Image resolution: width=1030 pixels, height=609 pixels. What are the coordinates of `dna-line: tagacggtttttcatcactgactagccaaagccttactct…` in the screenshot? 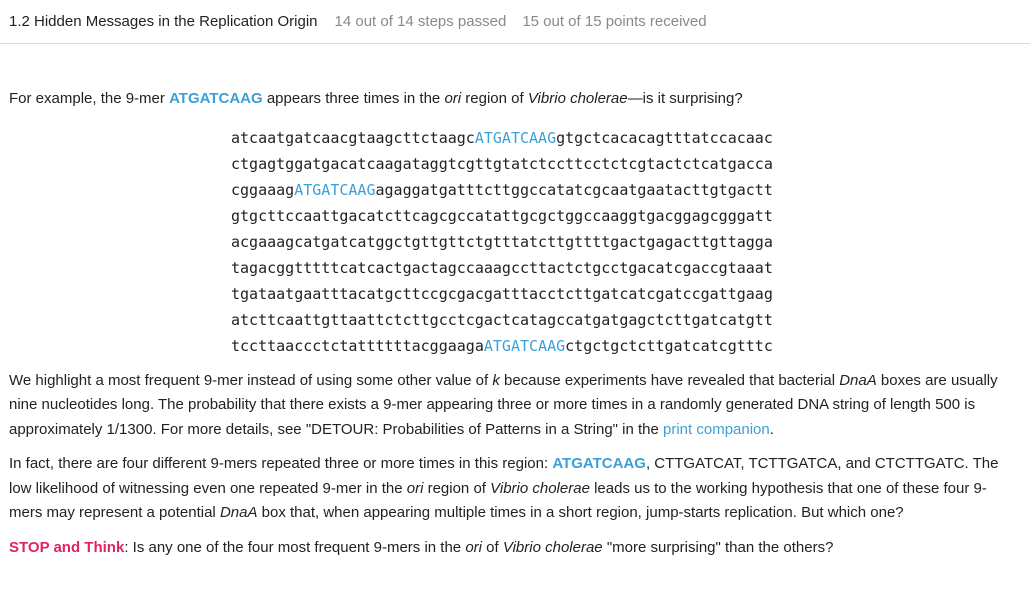 It's located at (502, 267).